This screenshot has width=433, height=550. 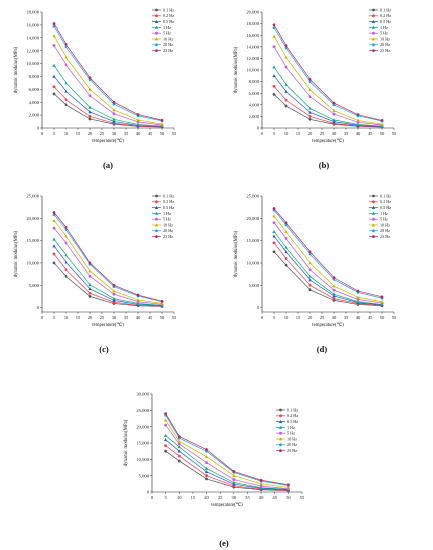 What do you see at coordinates (261, 497) in the screenshot?
I see `x-tick-label: 40` at bounding box center [261, 497].